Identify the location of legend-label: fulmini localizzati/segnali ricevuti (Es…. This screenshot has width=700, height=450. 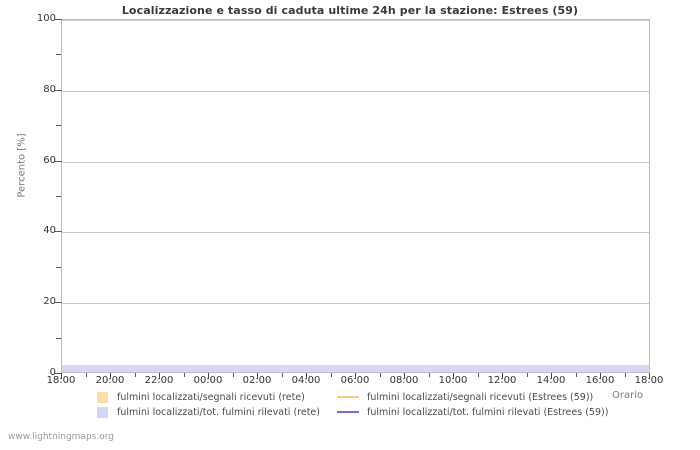
(480, 397).